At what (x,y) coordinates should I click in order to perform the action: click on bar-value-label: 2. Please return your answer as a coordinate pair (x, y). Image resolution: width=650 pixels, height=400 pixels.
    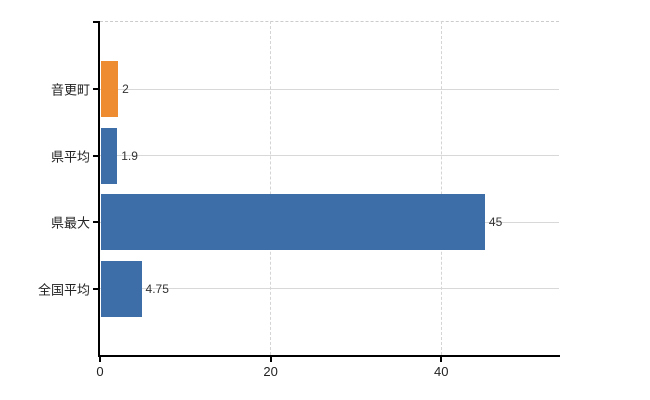
    Looking at the image, I should click on (125, 89).